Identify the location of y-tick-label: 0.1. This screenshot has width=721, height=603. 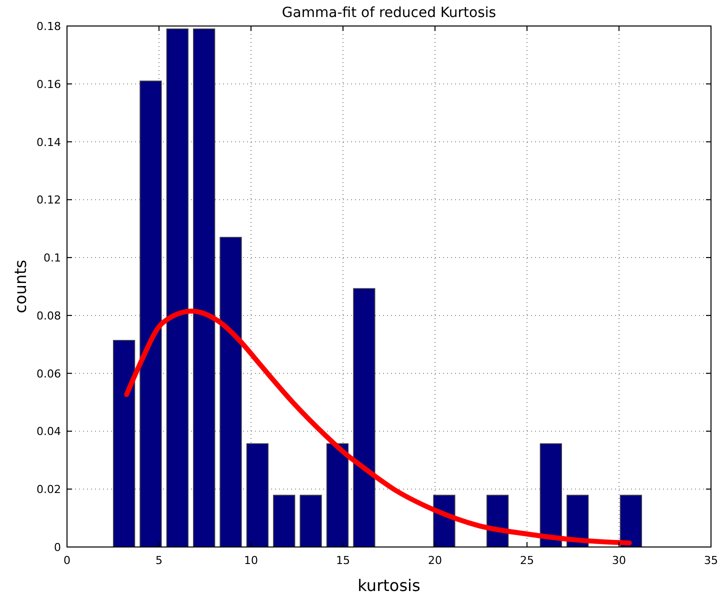
(52, 258).